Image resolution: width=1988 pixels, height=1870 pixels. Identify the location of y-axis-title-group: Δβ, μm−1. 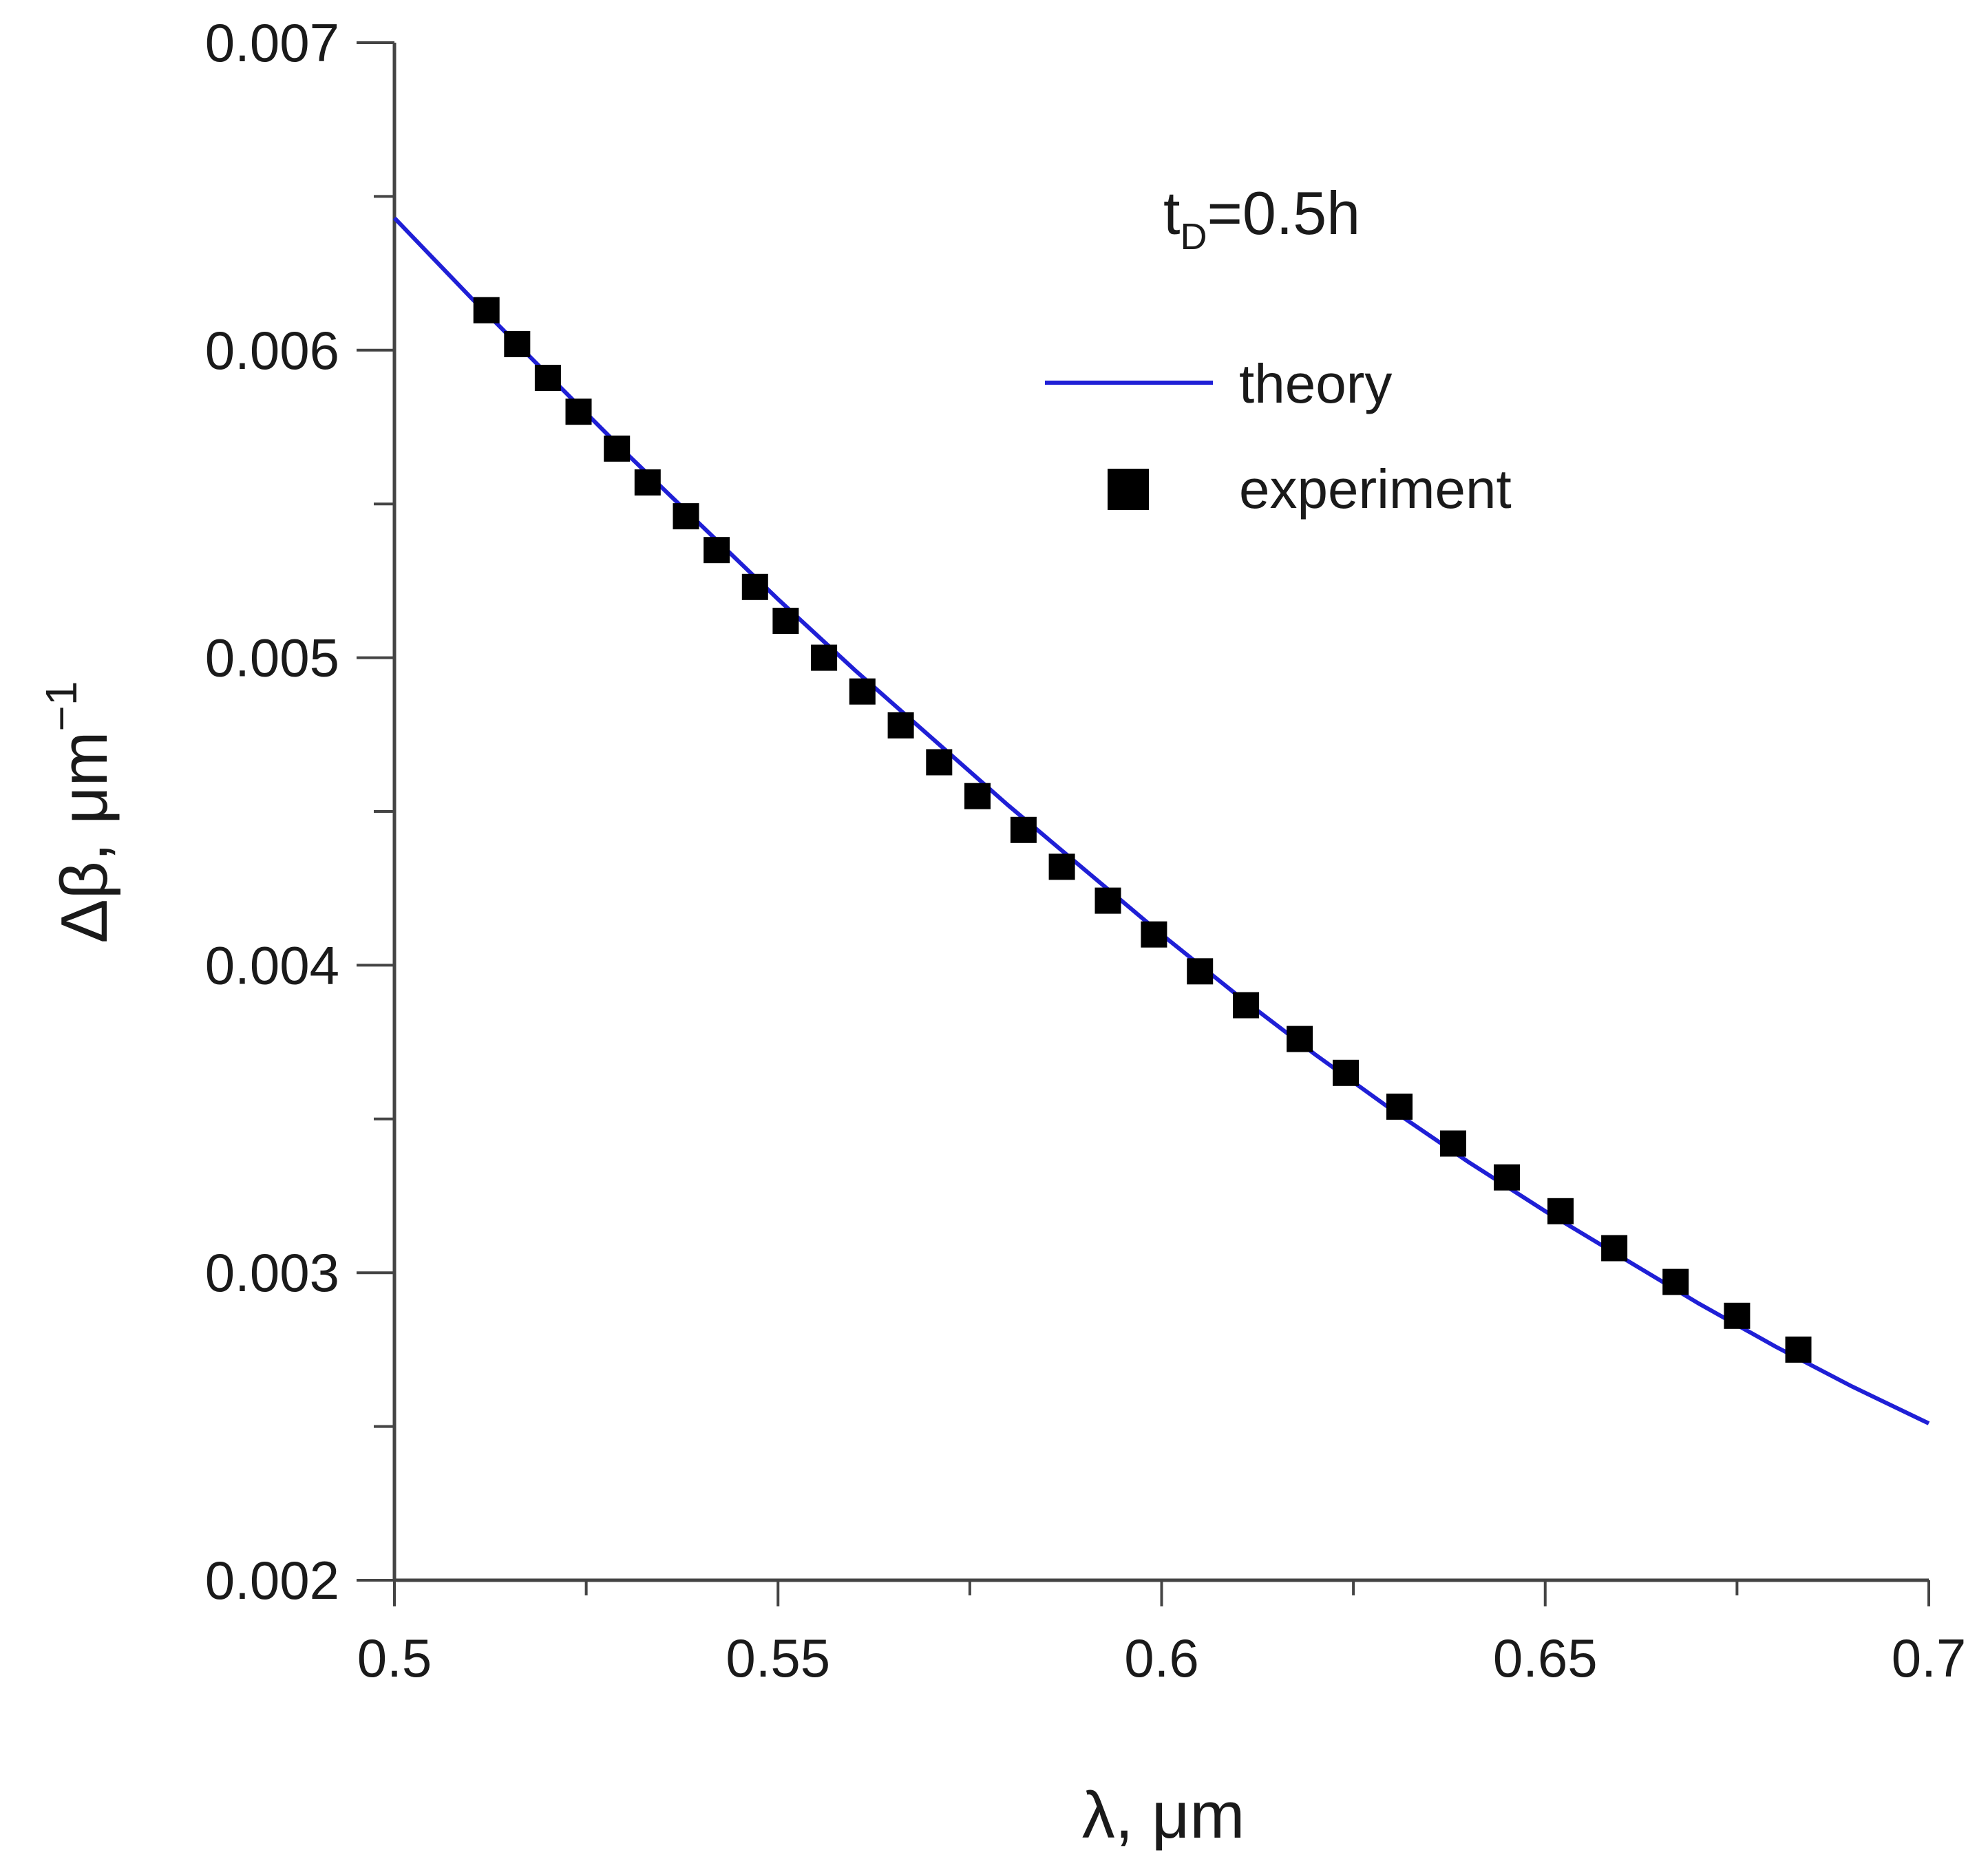
(78, 812).